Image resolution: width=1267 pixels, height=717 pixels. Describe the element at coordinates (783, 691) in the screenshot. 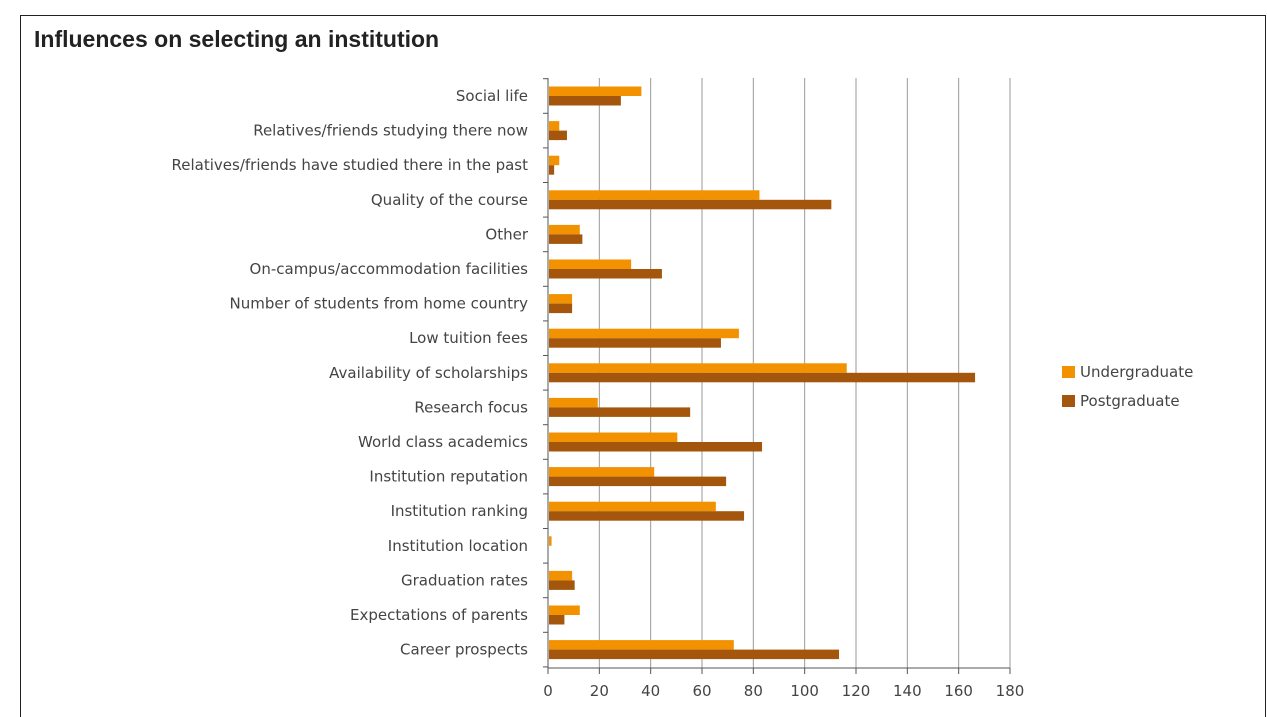

I see `x-tick-labels: 0 20 40 60 80 100 120 140 160 180` at that location.